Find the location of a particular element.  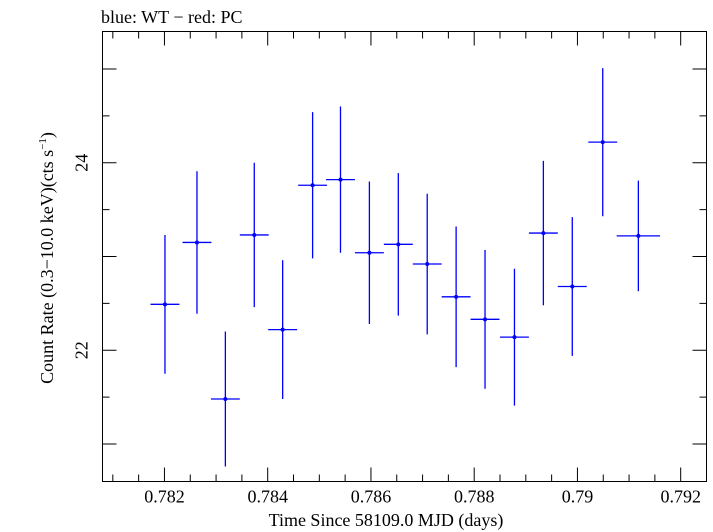

x-axis-label: Time Since 58109.0 MJD (days) is located at coordinates (386, 520).